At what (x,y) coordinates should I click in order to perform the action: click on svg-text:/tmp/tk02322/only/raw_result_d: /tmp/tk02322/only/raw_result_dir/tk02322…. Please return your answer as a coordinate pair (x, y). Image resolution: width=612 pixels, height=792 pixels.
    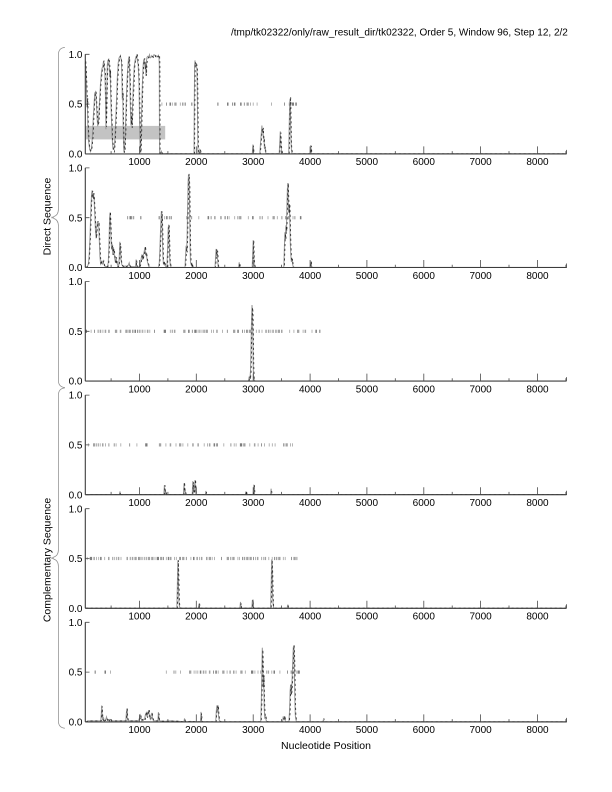
    Looking at the image, I should click on (399, 32).